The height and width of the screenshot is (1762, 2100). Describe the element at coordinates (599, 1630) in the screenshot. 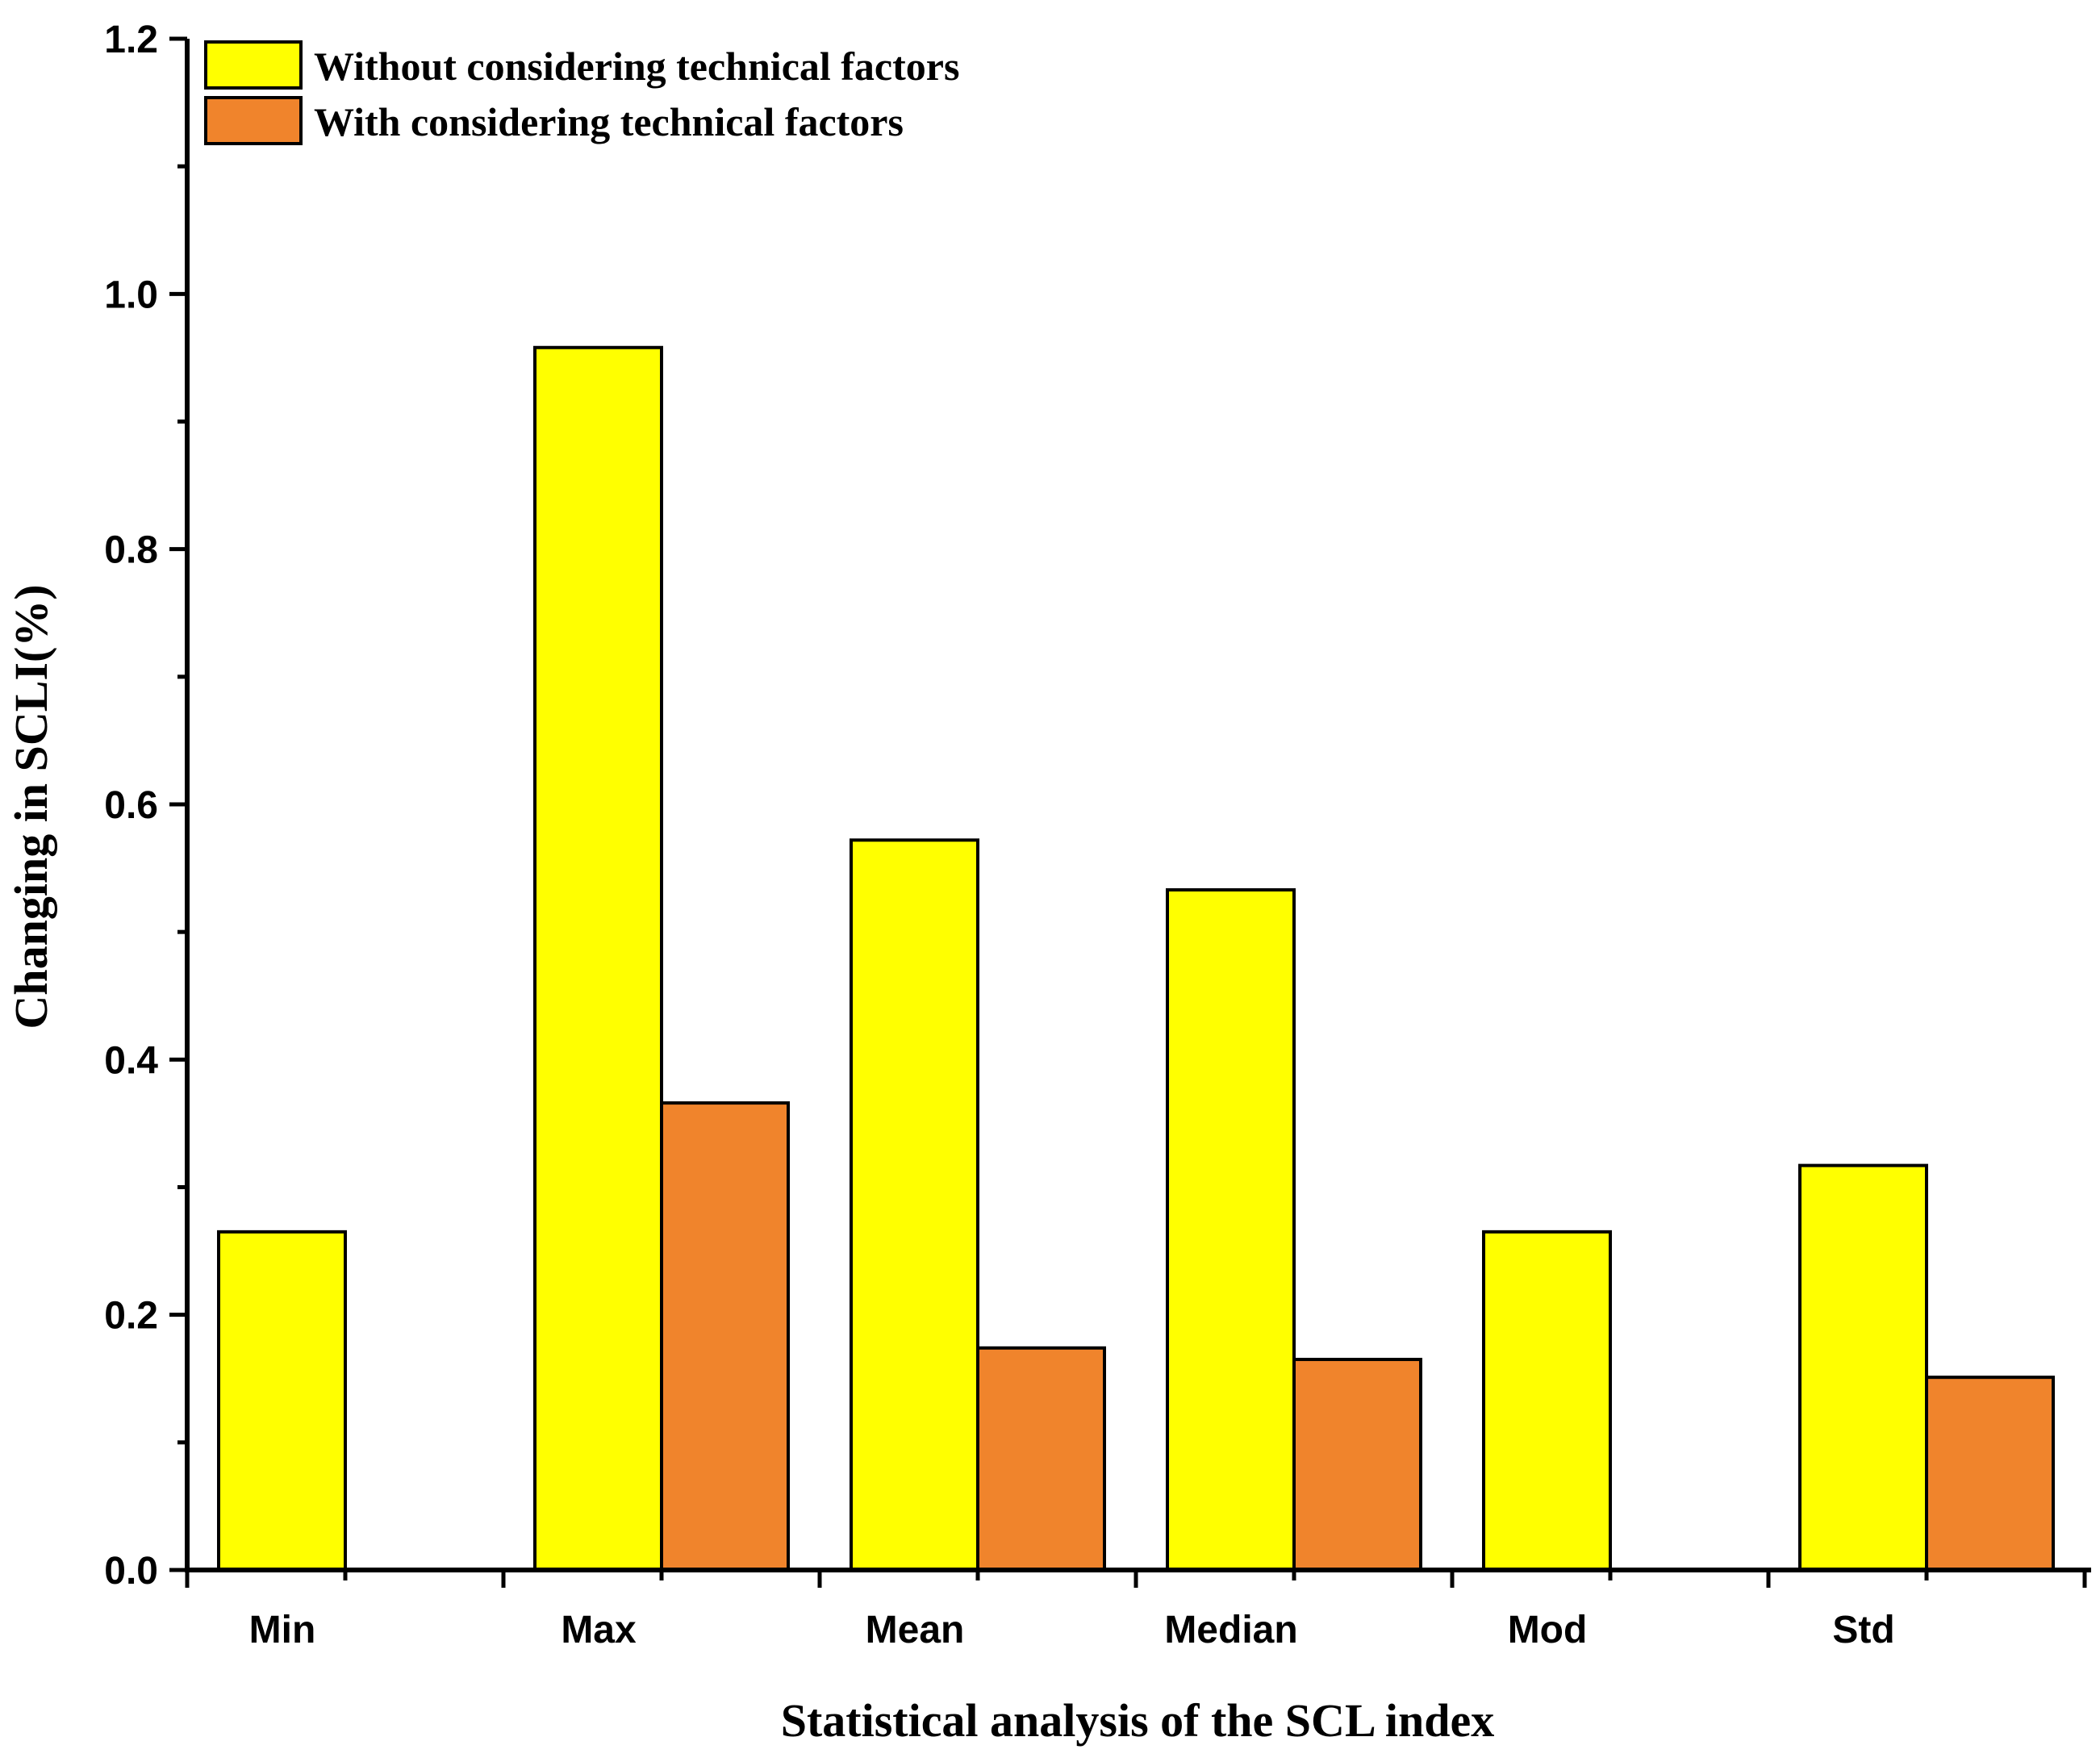

I see `x-tick-label-max: Max` at that location.